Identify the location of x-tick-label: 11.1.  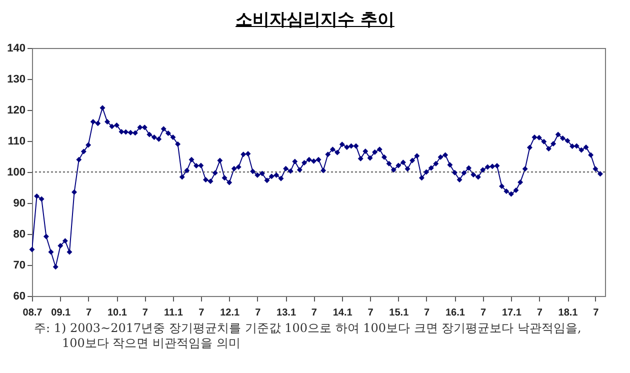
(174, 313).